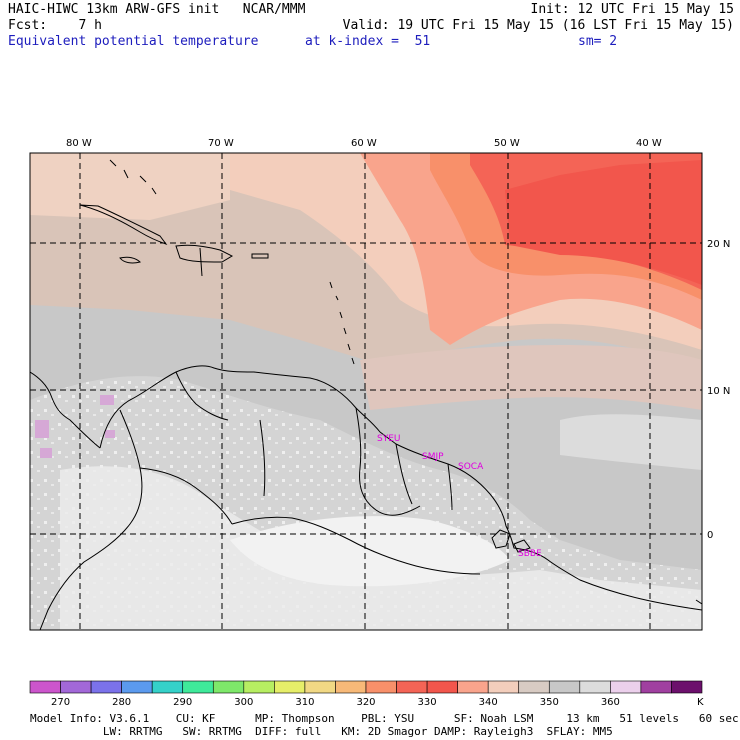 Image resolution: width=740 pixels, height=740 pixels. I want to click on level-index: at k-index = 51, so click(368, 41).